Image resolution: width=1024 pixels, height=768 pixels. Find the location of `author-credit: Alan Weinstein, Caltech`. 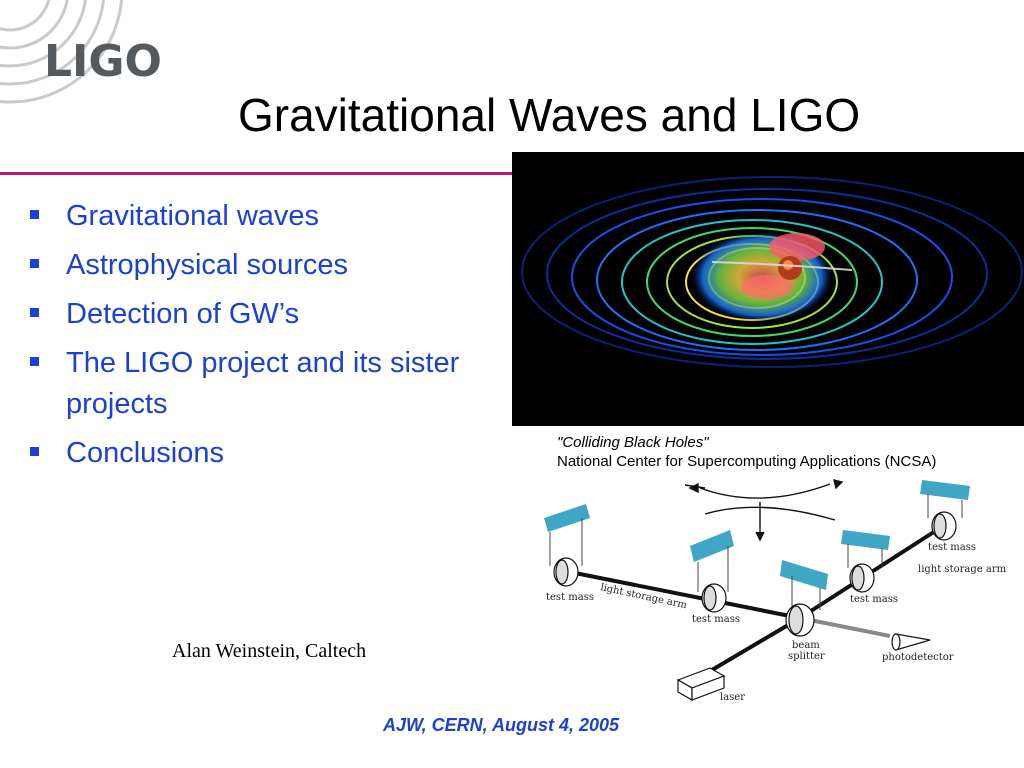

author-credit: Alan Weinstein, Caltech is located at coordinates (269, 651).